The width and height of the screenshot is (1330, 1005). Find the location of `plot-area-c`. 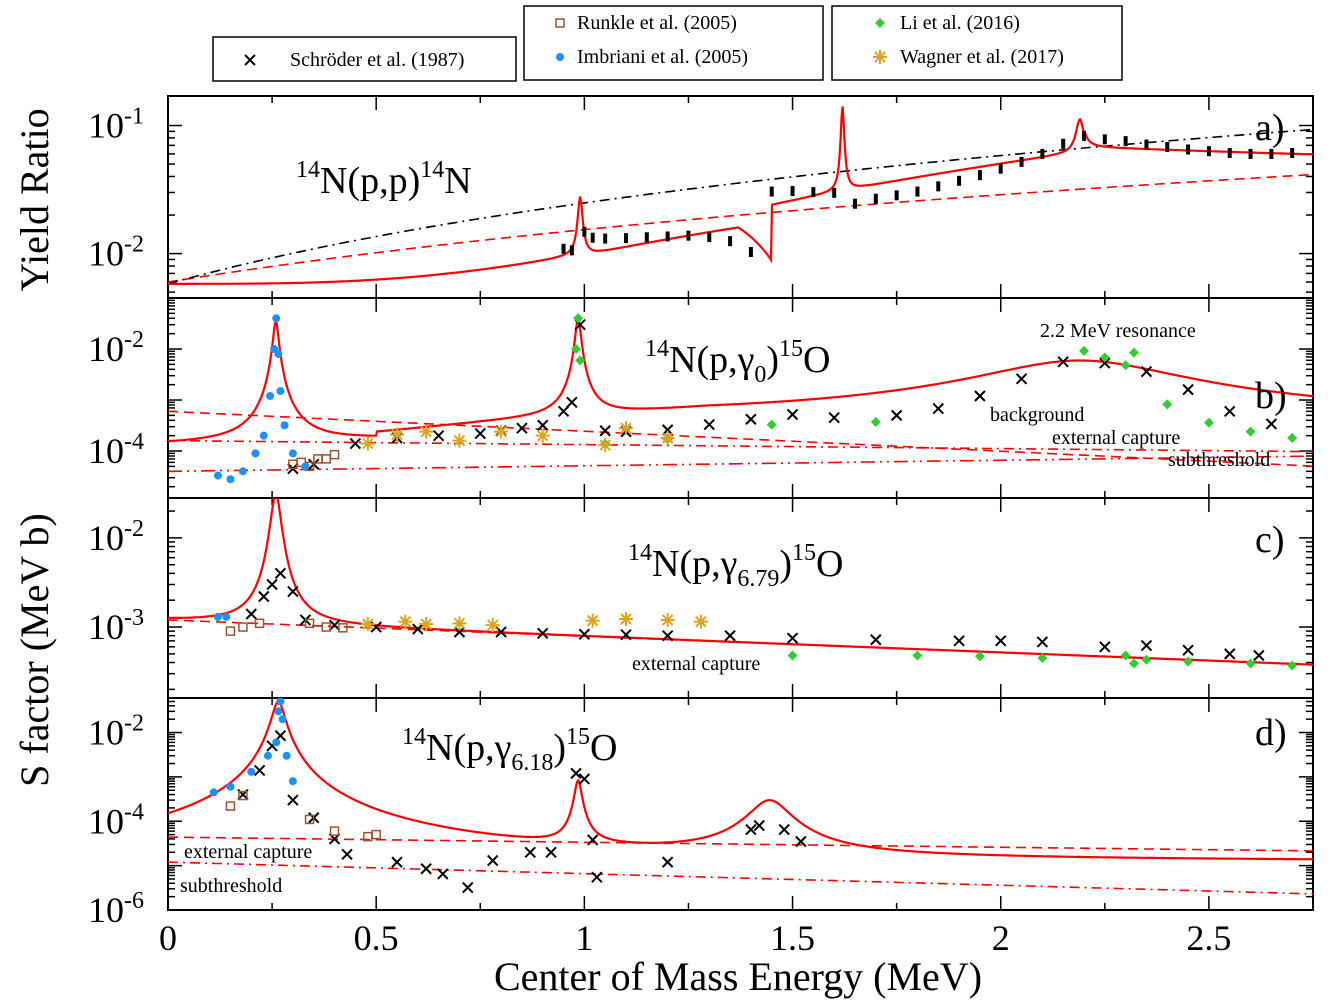

plot-area-c is located at coordinates (740, 584).